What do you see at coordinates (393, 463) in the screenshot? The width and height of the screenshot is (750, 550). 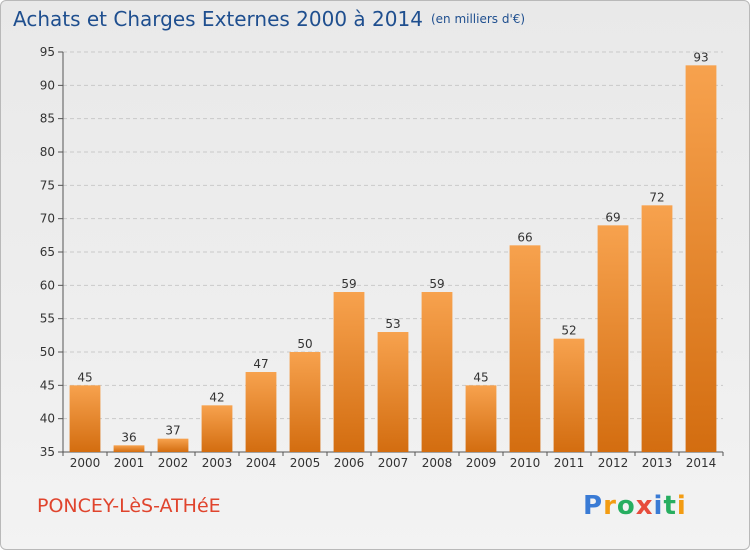 I see `x-tick-label: 2007` at bounding box center [393, 463].